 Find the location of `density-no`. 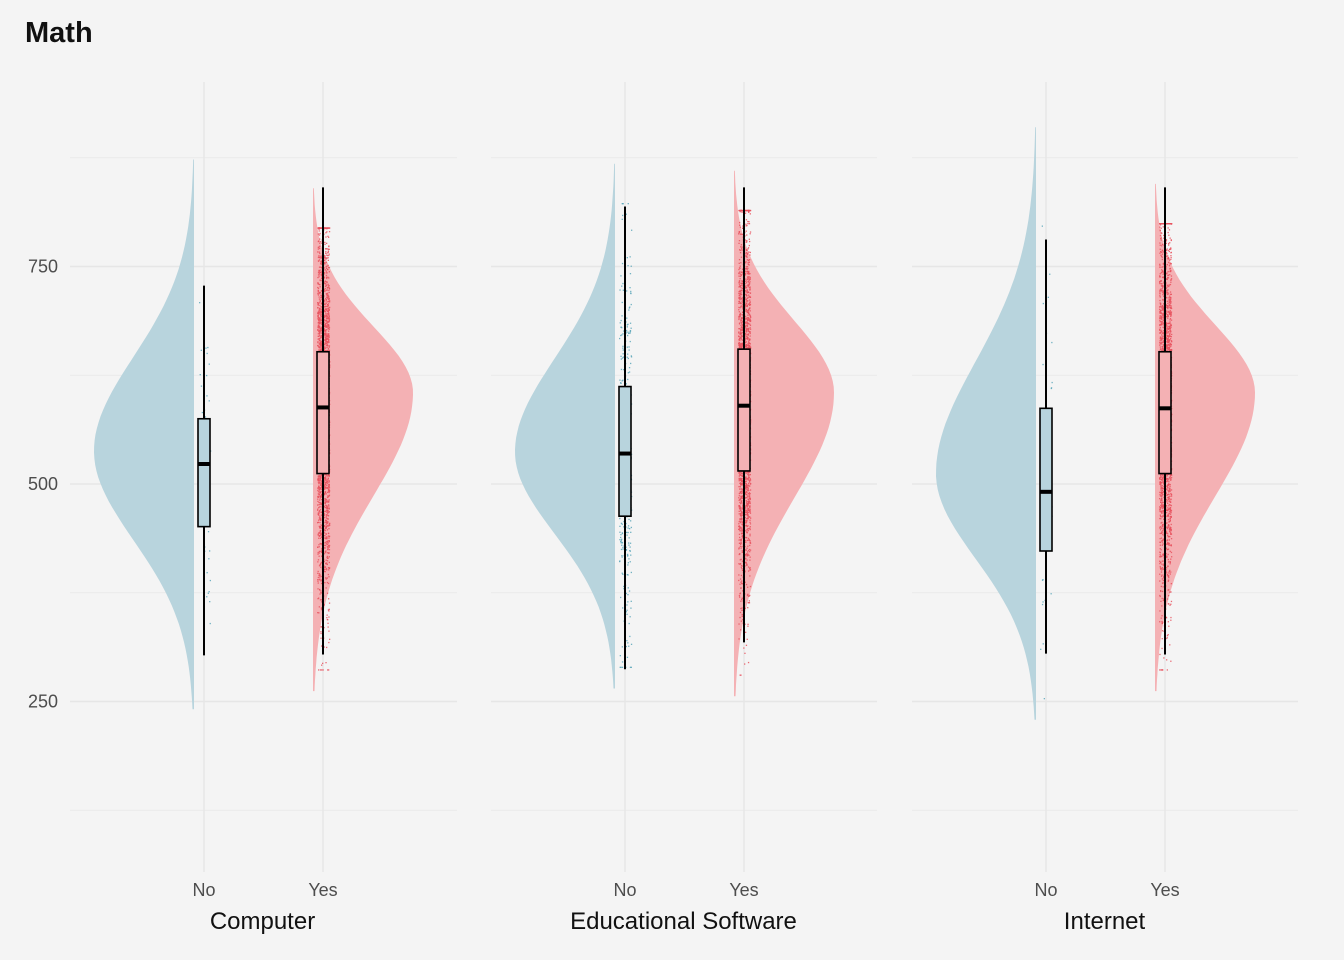

density-no is located at coordinates (144, 434).